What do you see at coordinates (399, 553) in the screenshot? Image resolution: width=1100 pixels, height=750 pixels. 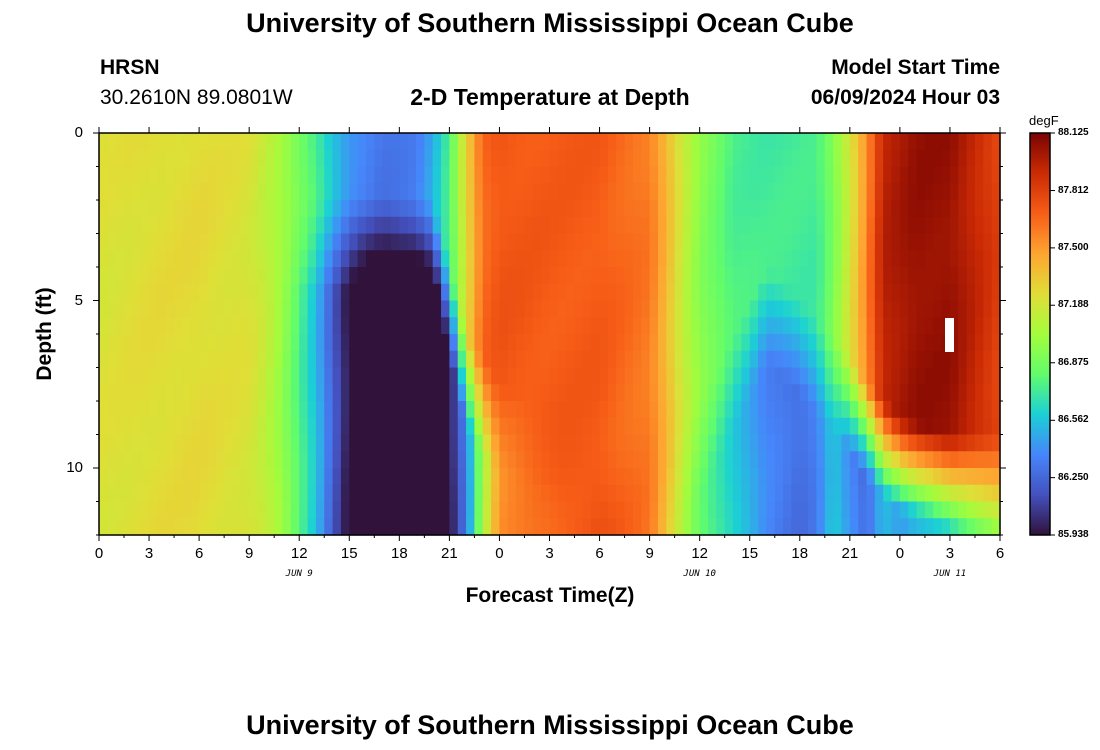 I see `x-tick-label: 18` at bounding box center [399, 553].